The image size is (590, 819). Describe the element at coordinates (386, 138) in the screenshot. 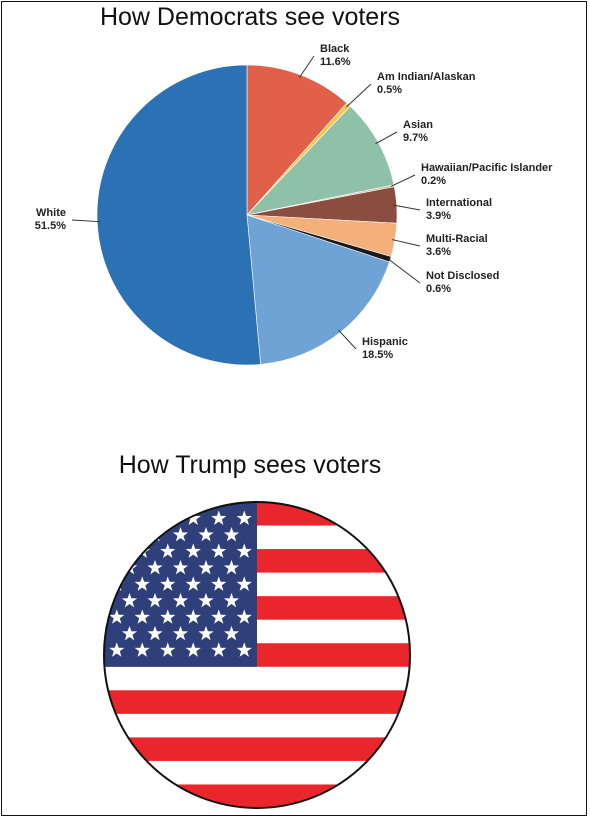

I see `leader-line-asian` at that location.